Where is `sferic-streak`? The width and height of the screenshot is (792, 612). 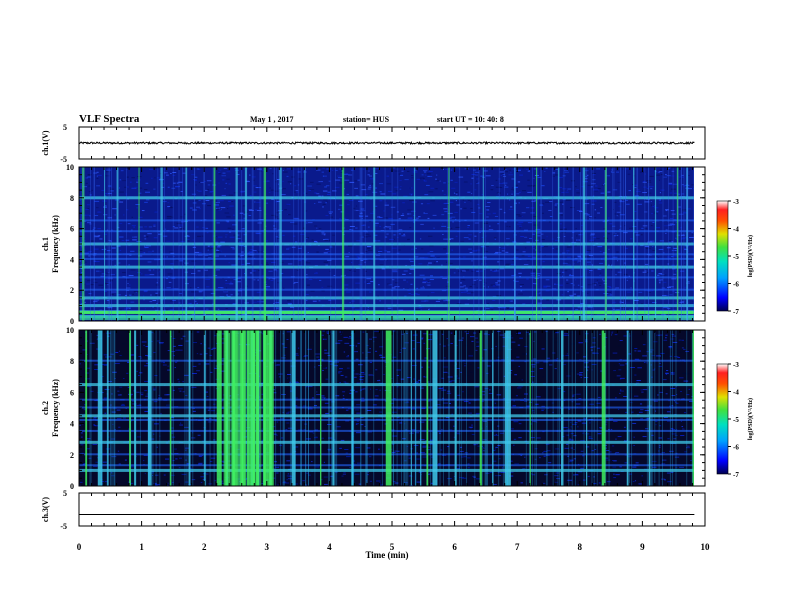 sferic-streak is located at coordinates (94, 244).